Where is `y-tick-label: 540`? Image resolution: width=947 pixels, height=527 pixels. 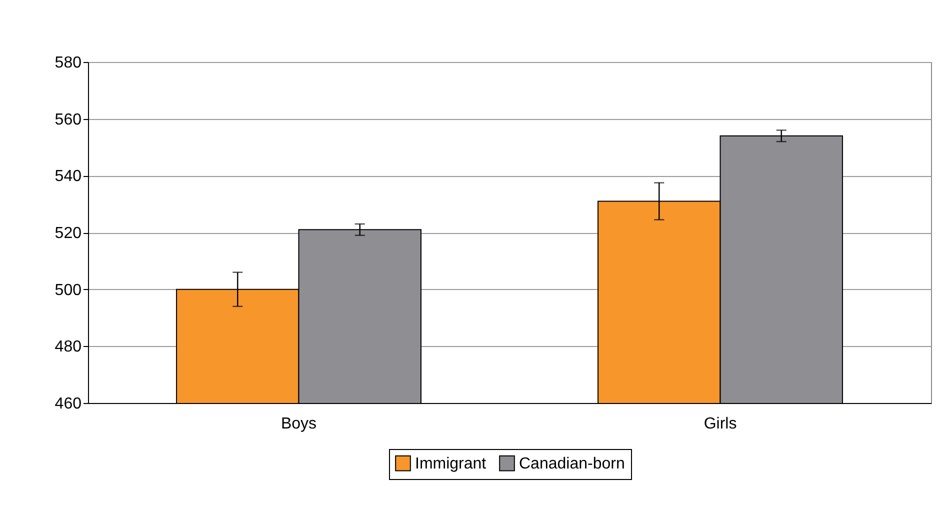 y-tick-label: 540 is located at coordinates (68, 177).